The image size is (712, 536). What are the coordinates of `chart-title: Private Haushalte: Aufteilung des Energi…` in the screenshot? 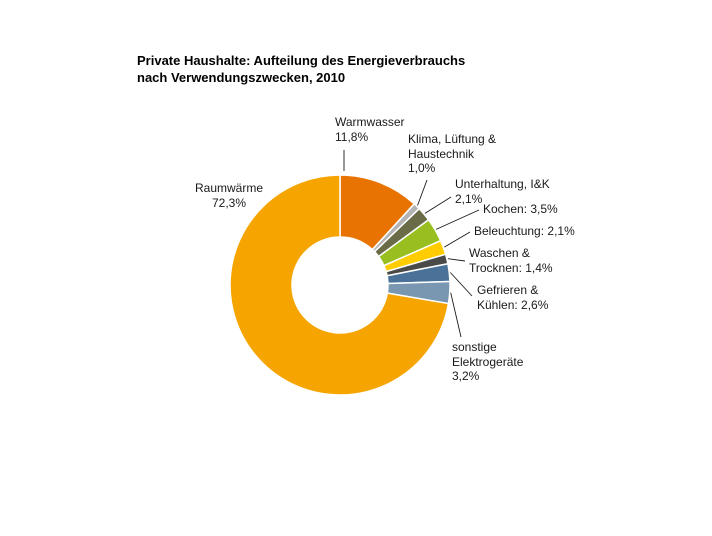 It's located at (301, 69).